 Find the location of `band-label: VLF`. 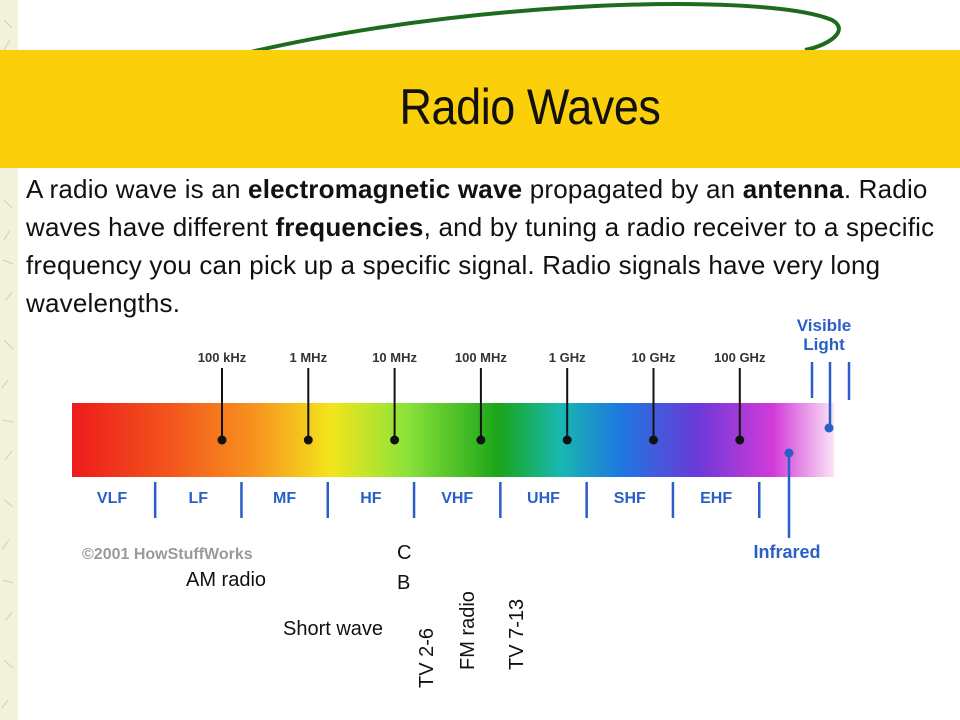

band-label: VLF is located at coordinates (112, 498).